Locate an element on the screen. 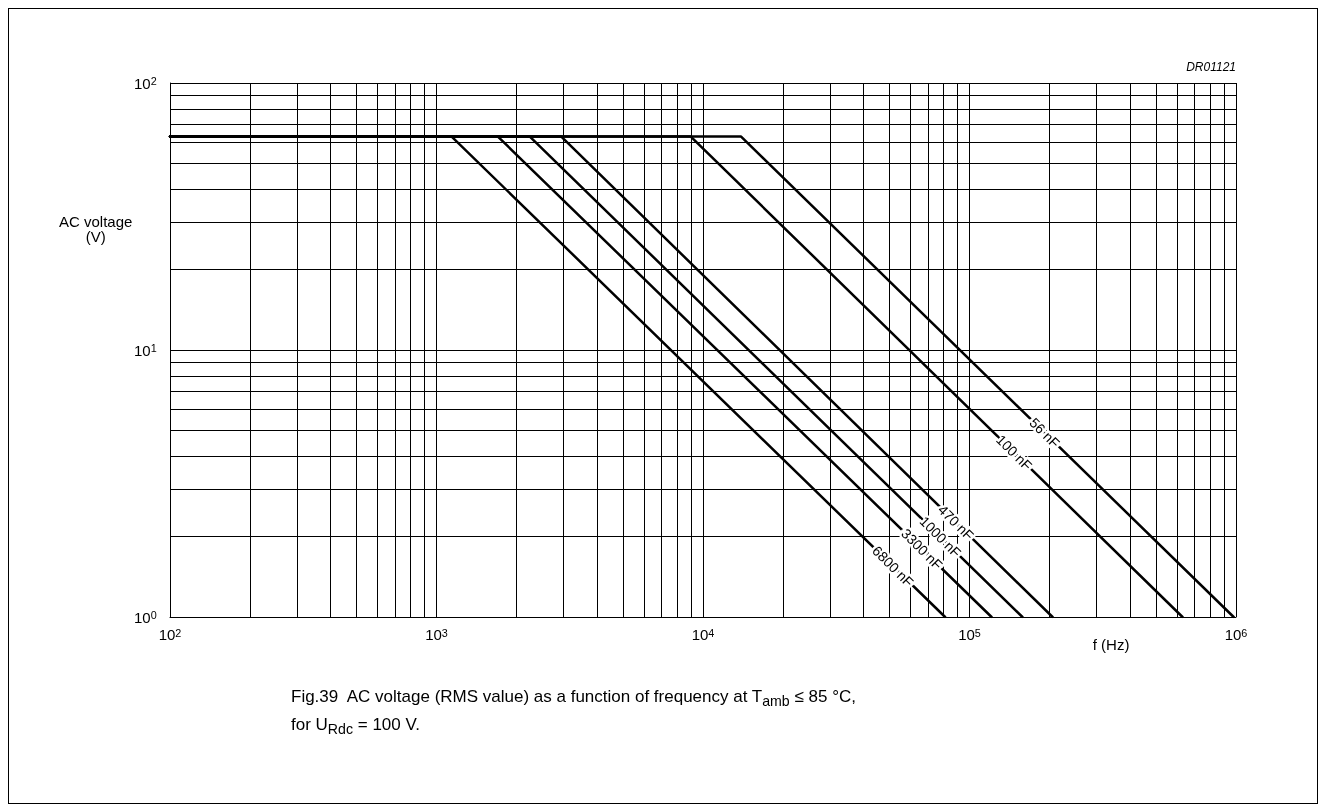  x-axis-title: f (Hz) is located at coordinates (1111, 644).